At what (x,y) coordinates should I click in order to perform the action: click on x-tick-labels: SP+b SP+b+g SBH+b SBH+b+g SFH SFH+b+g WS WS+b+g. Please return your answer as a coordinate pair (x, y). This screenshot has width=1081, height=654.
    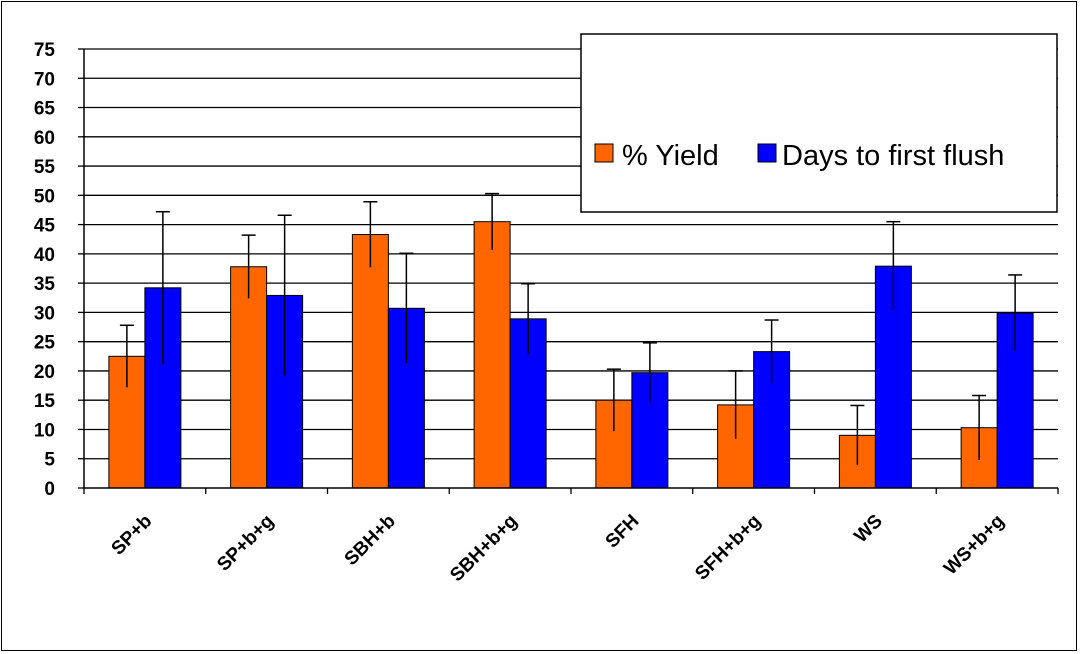
    Looking at the image, I should click on (558, 548).